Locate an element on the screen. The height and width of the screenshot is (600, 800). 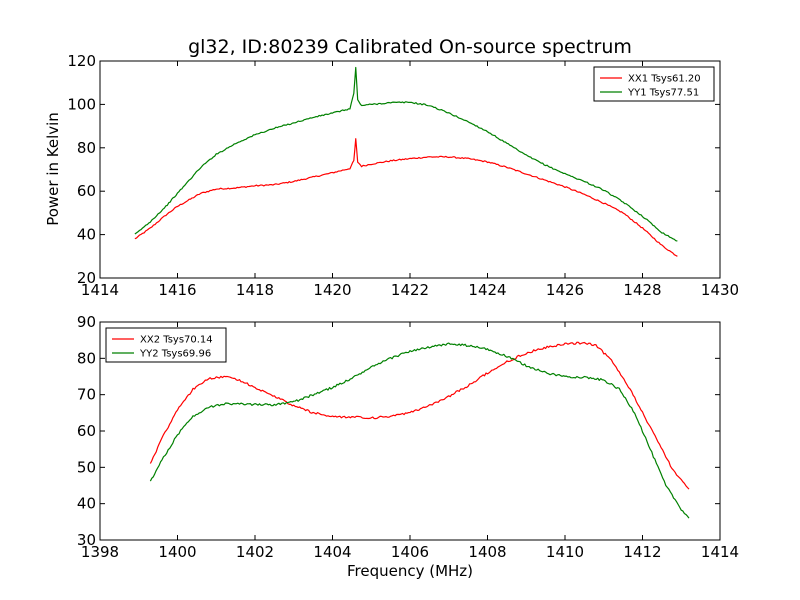
x-tick-label: 1410 is located at coordinates (565, 552).